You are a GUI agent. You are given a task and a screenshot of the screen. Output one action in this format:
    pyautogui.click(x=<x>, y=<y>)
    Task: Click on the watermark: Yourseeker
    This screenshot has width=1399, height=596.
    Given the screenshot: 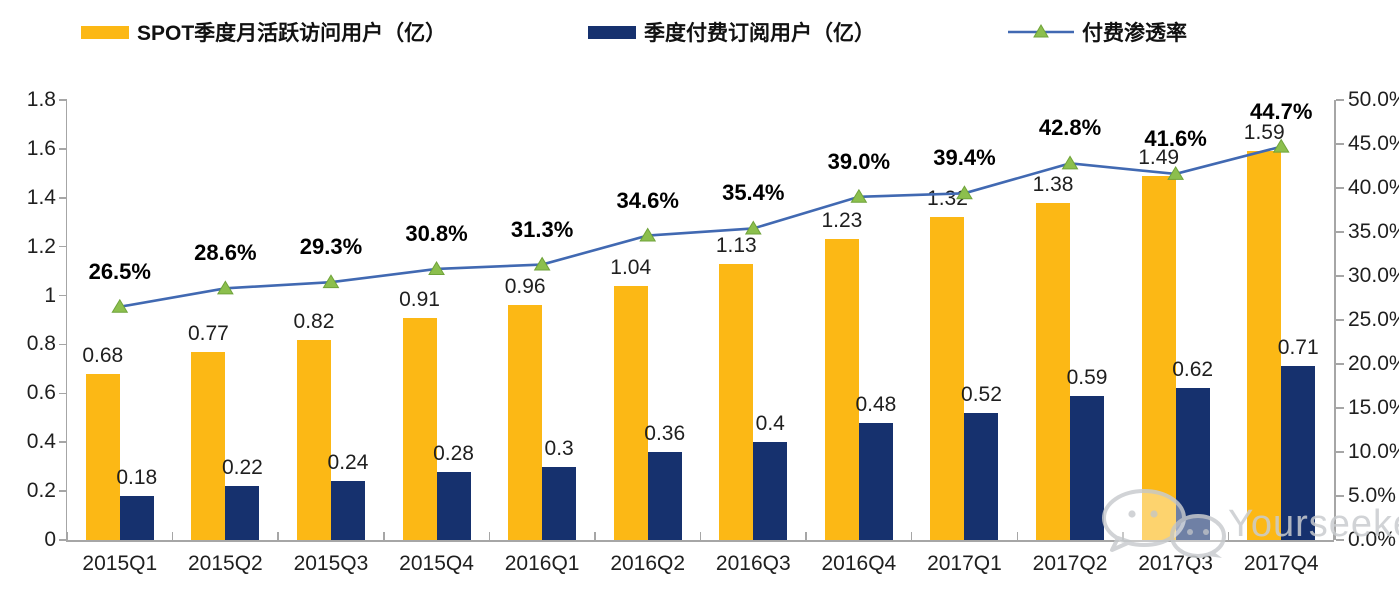 What is the action you would take?
    pyautogui.click(x=1247, y=524)
    